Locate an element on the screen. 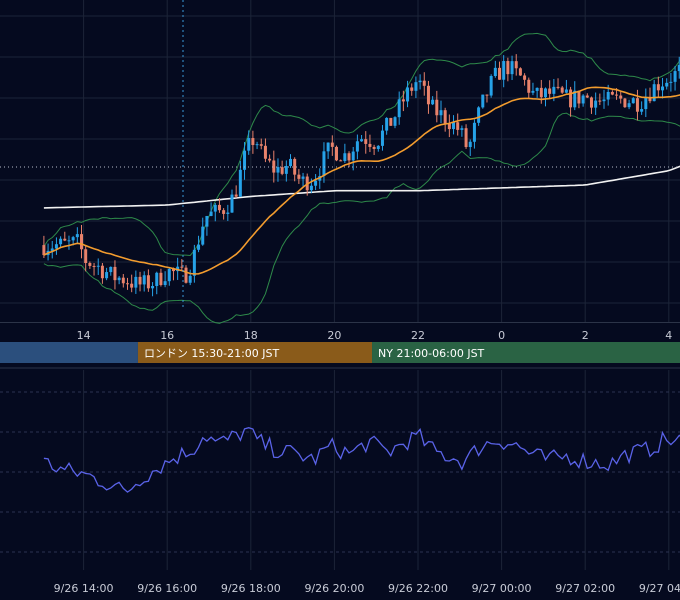 The height and width of the screenshot is (600, 680). price-x-tick-label: 16 is located at coordinates (167, 335).